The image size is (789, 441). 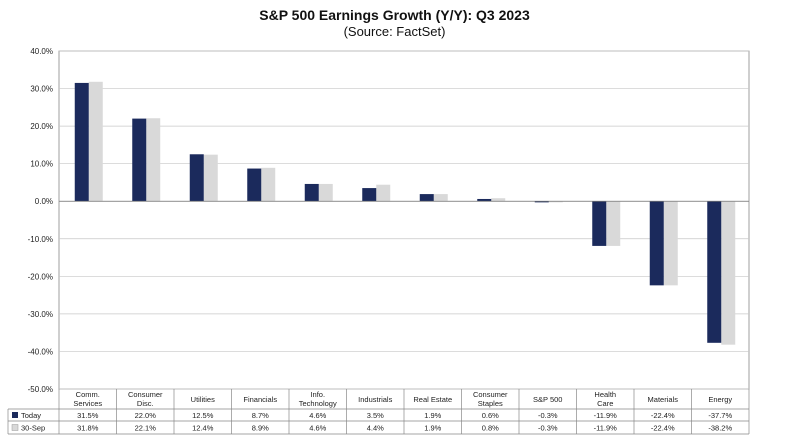 What do you see at coordinates (146, 428) in the screenshot?
I see `data-label: 22.1%` at bounding box center [146, 428].